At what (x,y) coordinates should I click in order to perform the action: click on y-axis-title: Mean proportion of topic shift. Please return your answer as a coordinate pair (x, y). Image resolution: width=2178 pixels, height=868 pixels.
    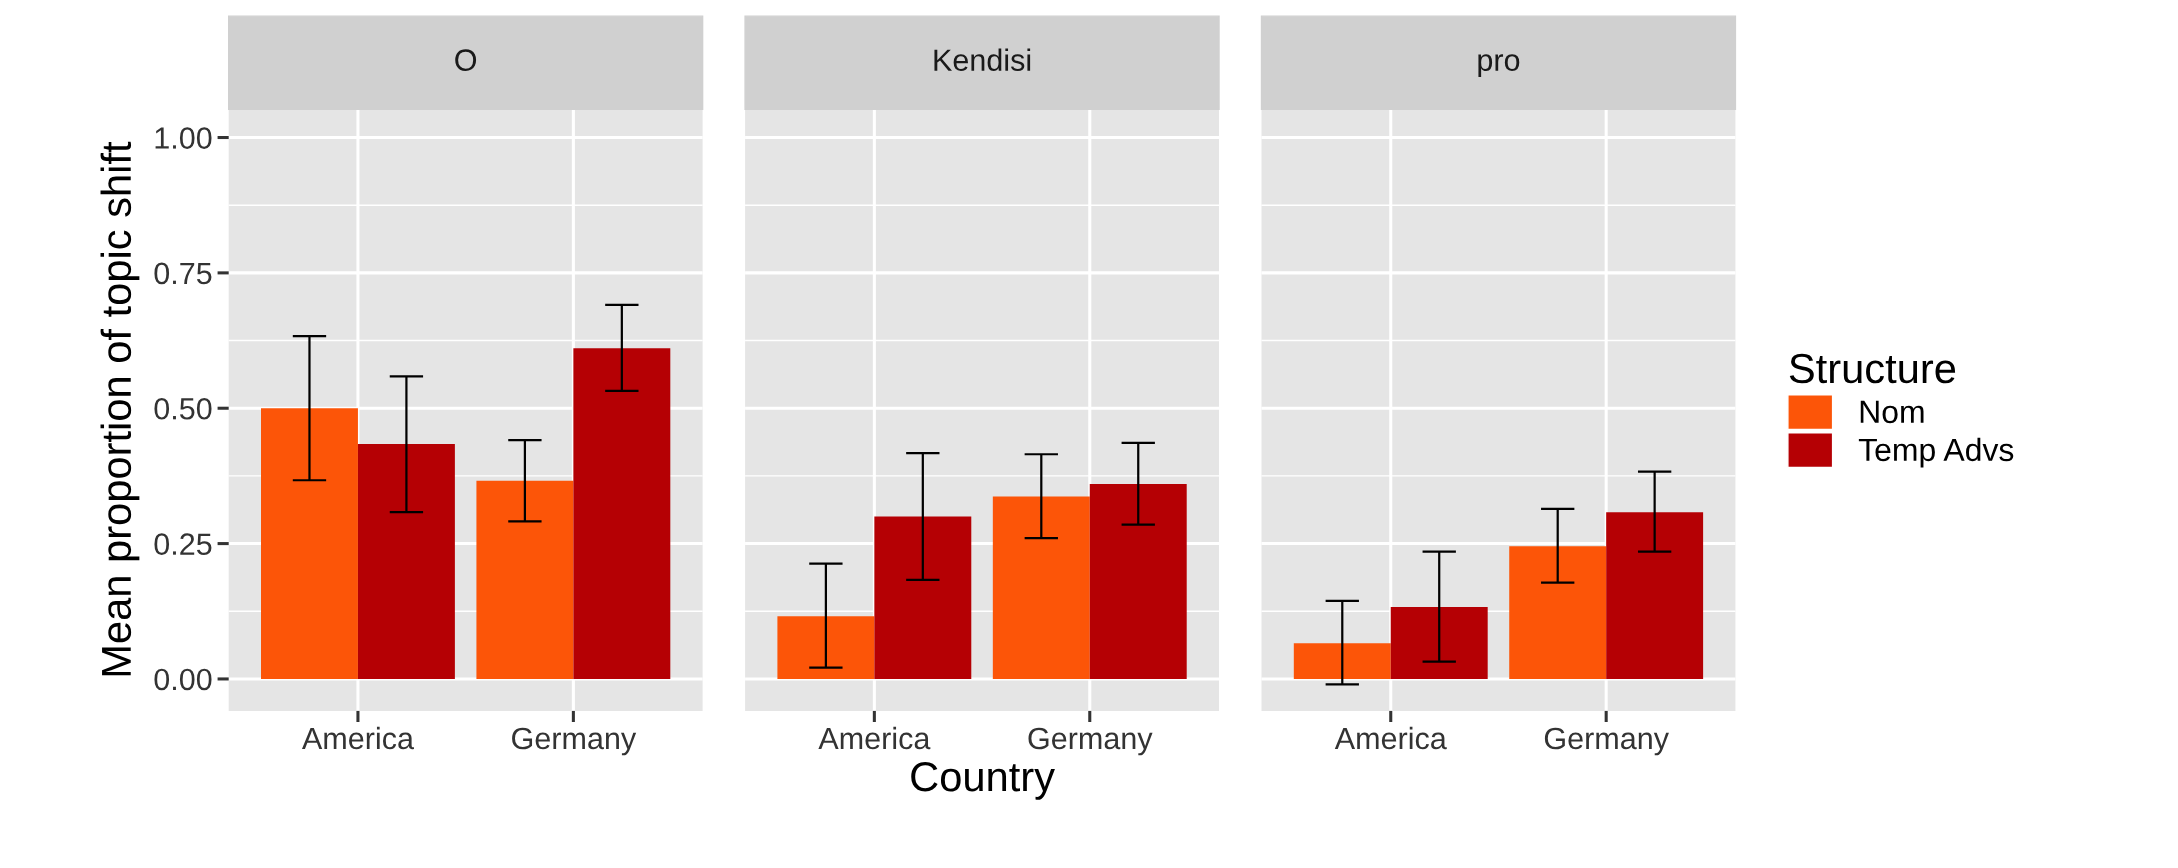
    Looking at the image, I should click on (120, 408).